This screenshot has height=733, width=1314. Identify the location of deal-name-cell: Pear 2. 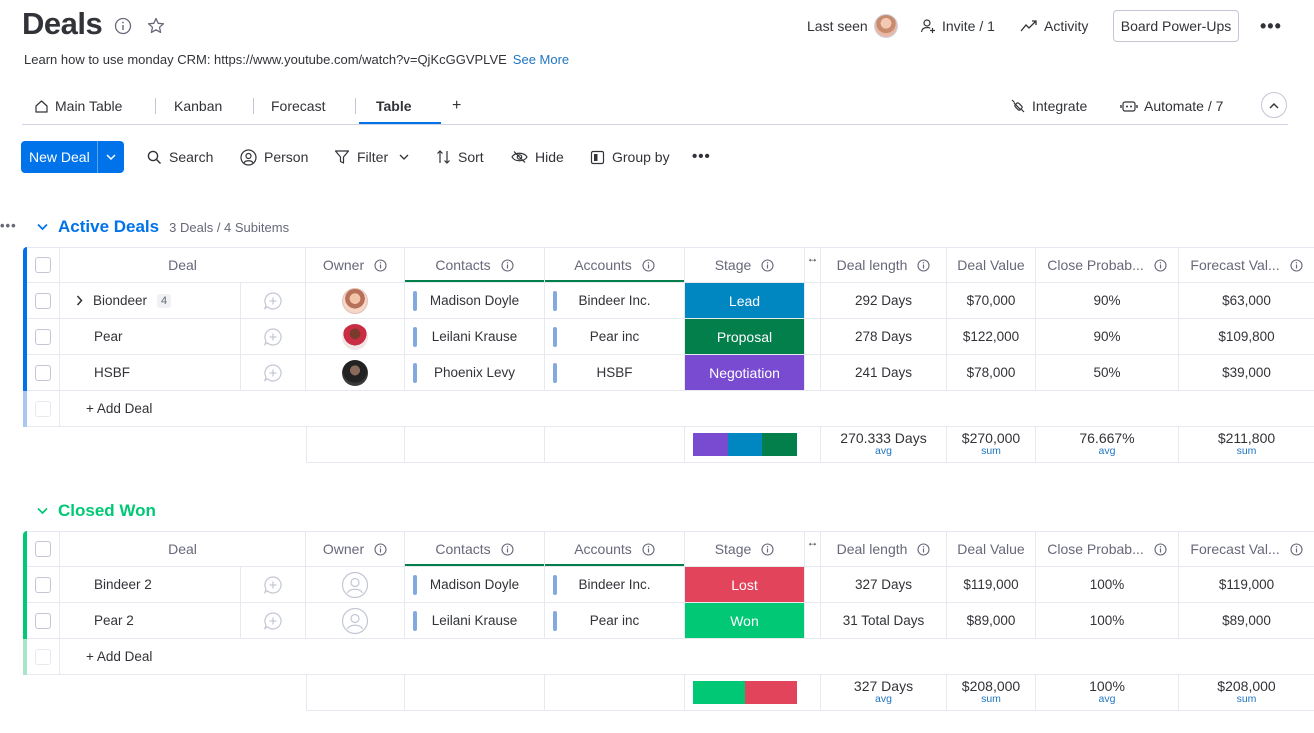
(150, 621).